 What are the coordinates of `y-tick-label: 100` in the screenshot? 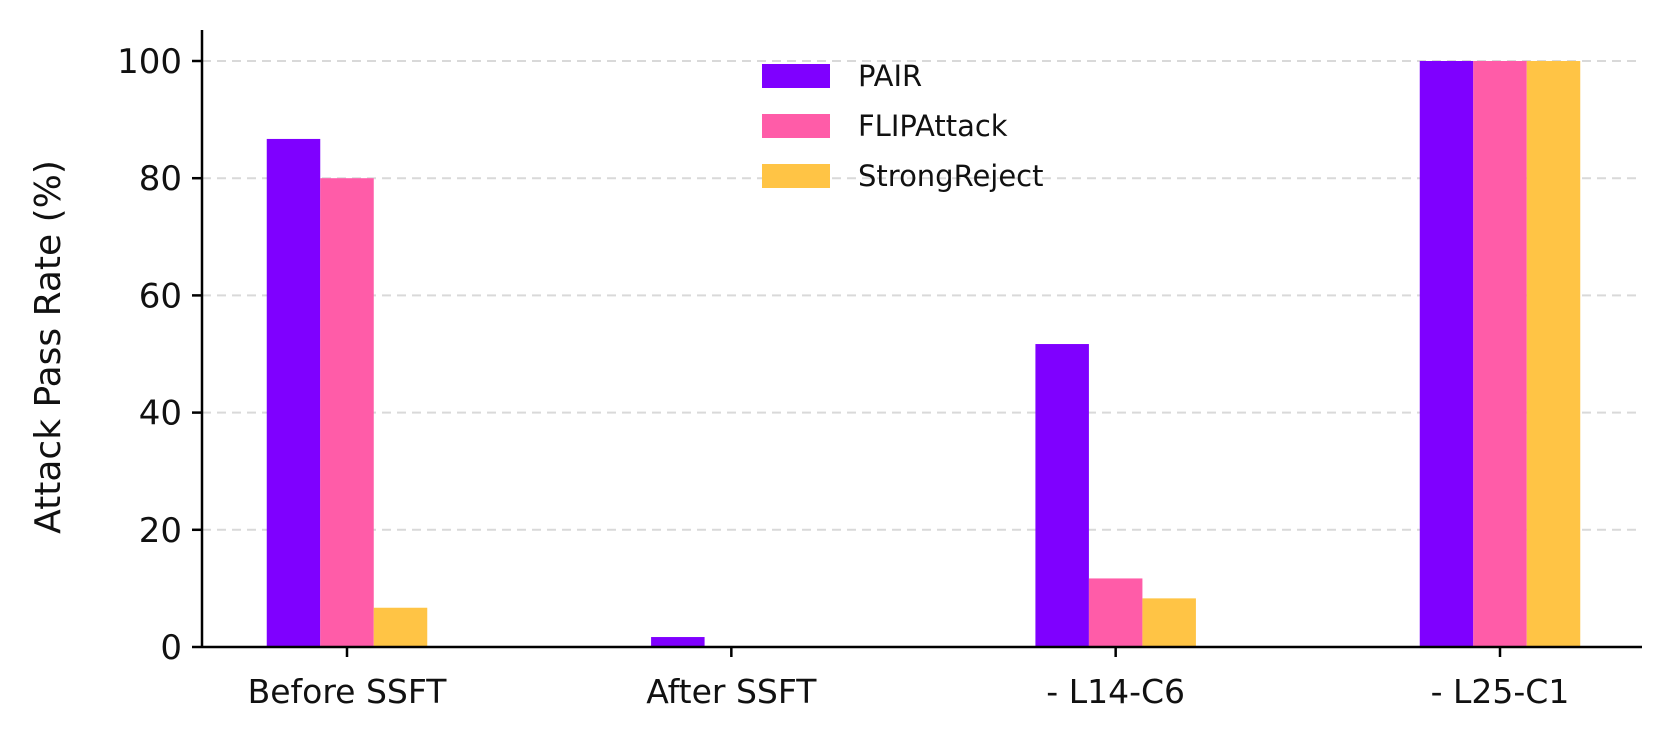 It's located at (149, 62).